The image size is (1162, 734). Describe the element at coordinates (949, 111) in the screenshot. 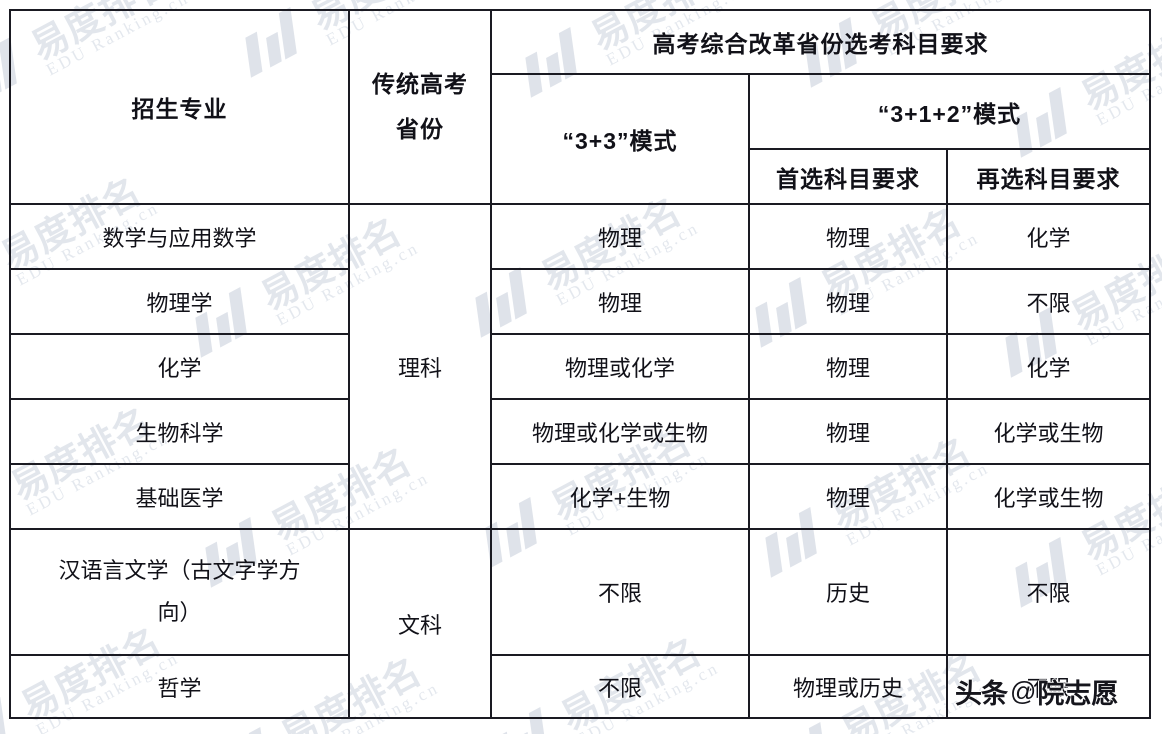

I see `header-mode-312: “3+1+2”模式` at that location.